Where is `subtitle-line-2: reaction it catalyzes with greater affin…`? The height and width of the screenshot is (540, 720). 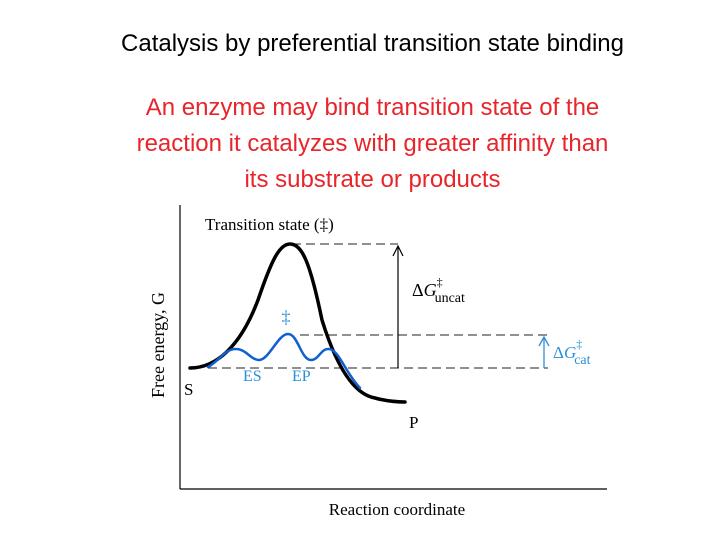 subtitle-line-2: reaction it catalyzes with greater affin… is located at coordinates (372, 143).